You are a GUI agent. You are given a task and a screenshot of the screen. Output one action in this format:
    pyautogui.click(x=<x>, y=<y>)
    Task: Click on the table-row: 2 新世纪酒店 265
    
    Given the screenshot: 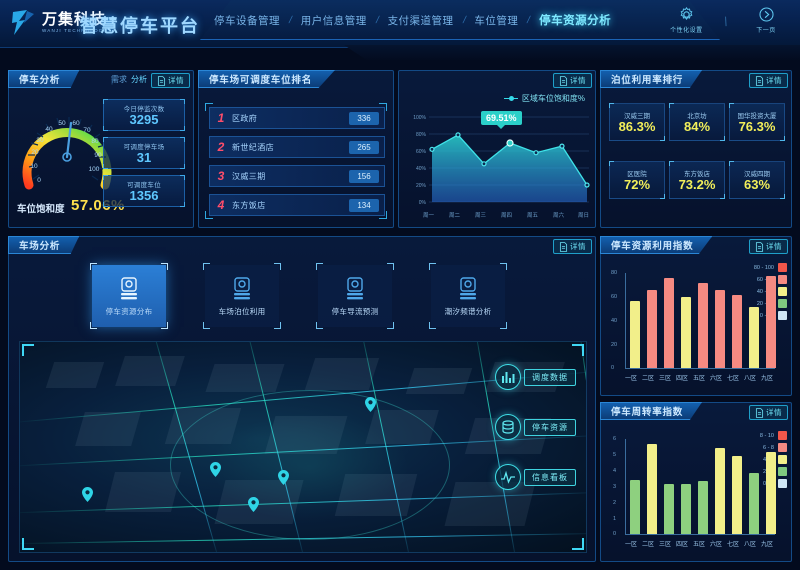 What is the action you would take?
    pyautogui.click(x=297, y=147)
    